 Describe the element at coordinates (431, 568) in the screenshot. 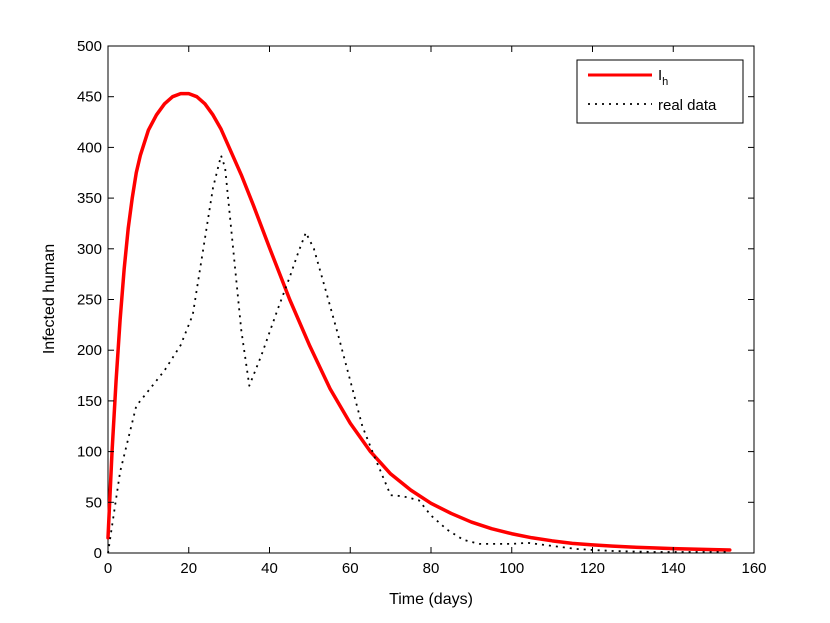

I see `x-tick-label: 80` at that location.